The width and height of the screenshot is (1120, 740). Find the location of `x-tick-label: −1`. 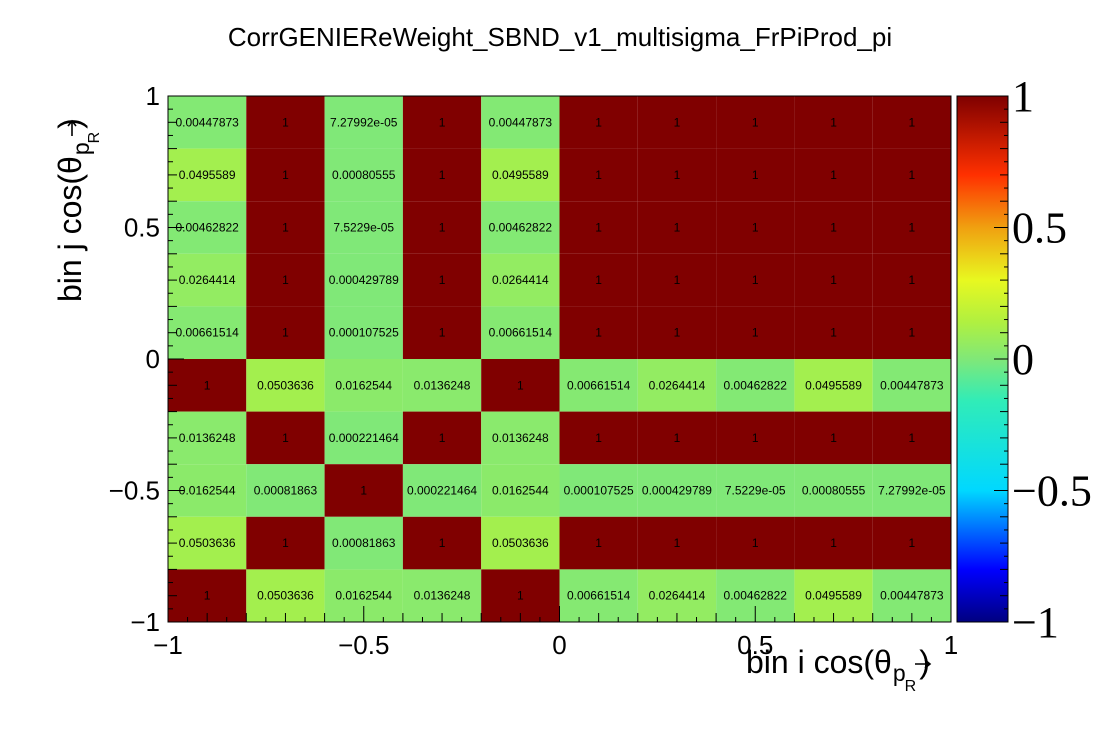

x-tick-label: −1 is located at coordinates (168, 645).